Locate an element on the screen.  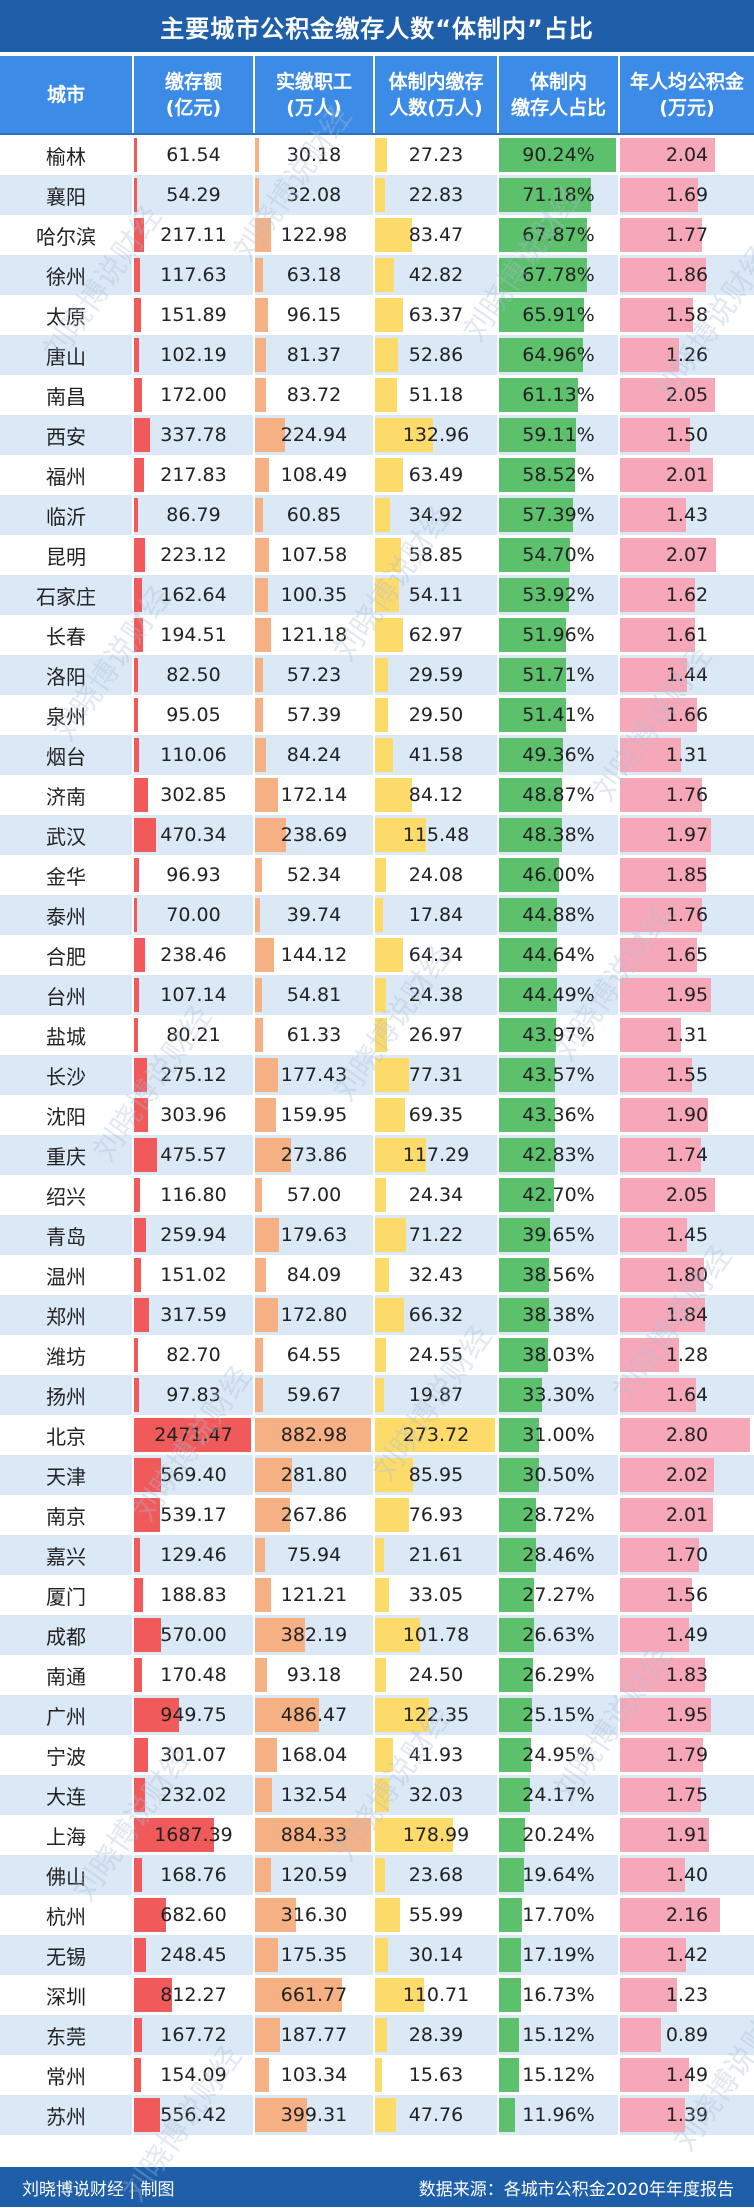
ratio-value: 26.63% is located at coordinates (558, 1635).